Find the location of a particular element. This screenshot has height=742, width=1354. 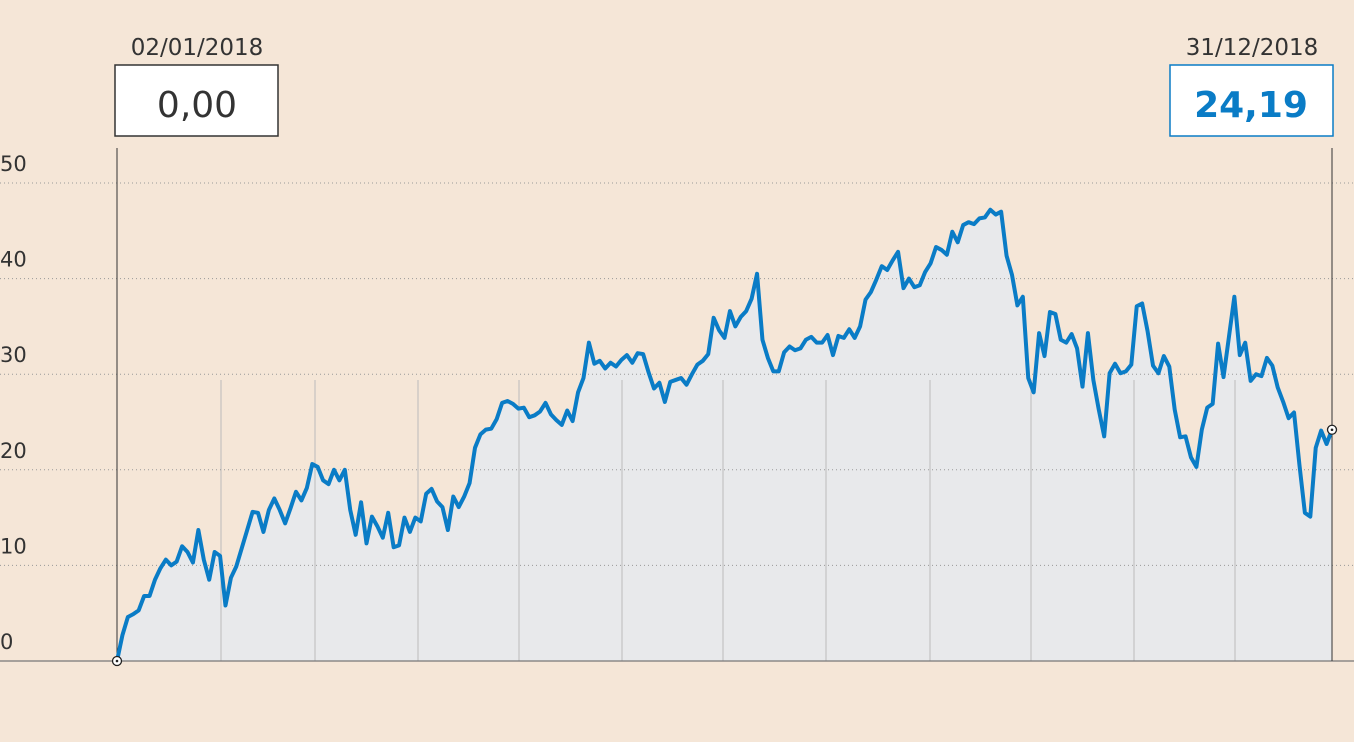

end-marker-dot is located at coordinates (1332, 430).